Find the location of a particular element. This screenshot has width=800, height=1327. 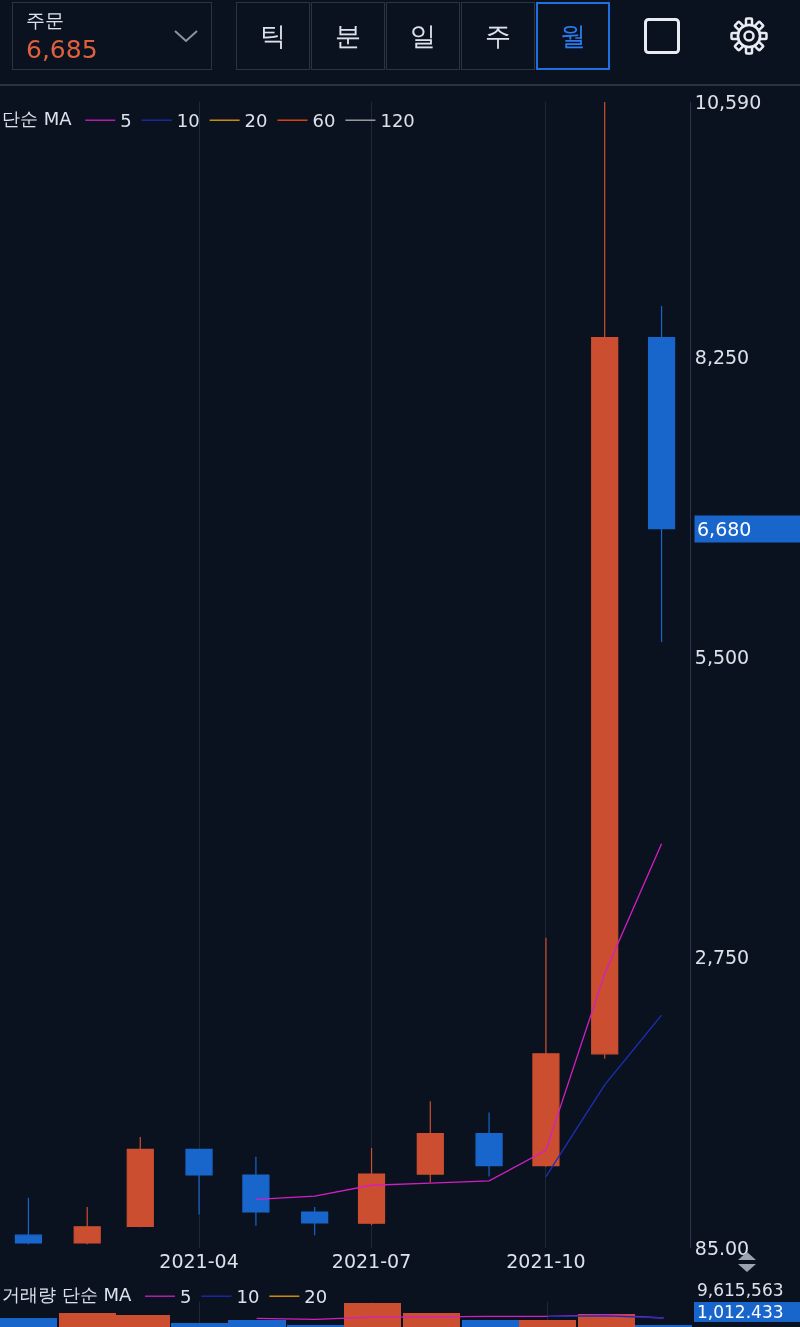

y-tick-label: 5,500 is located at coordinates (722, 656).